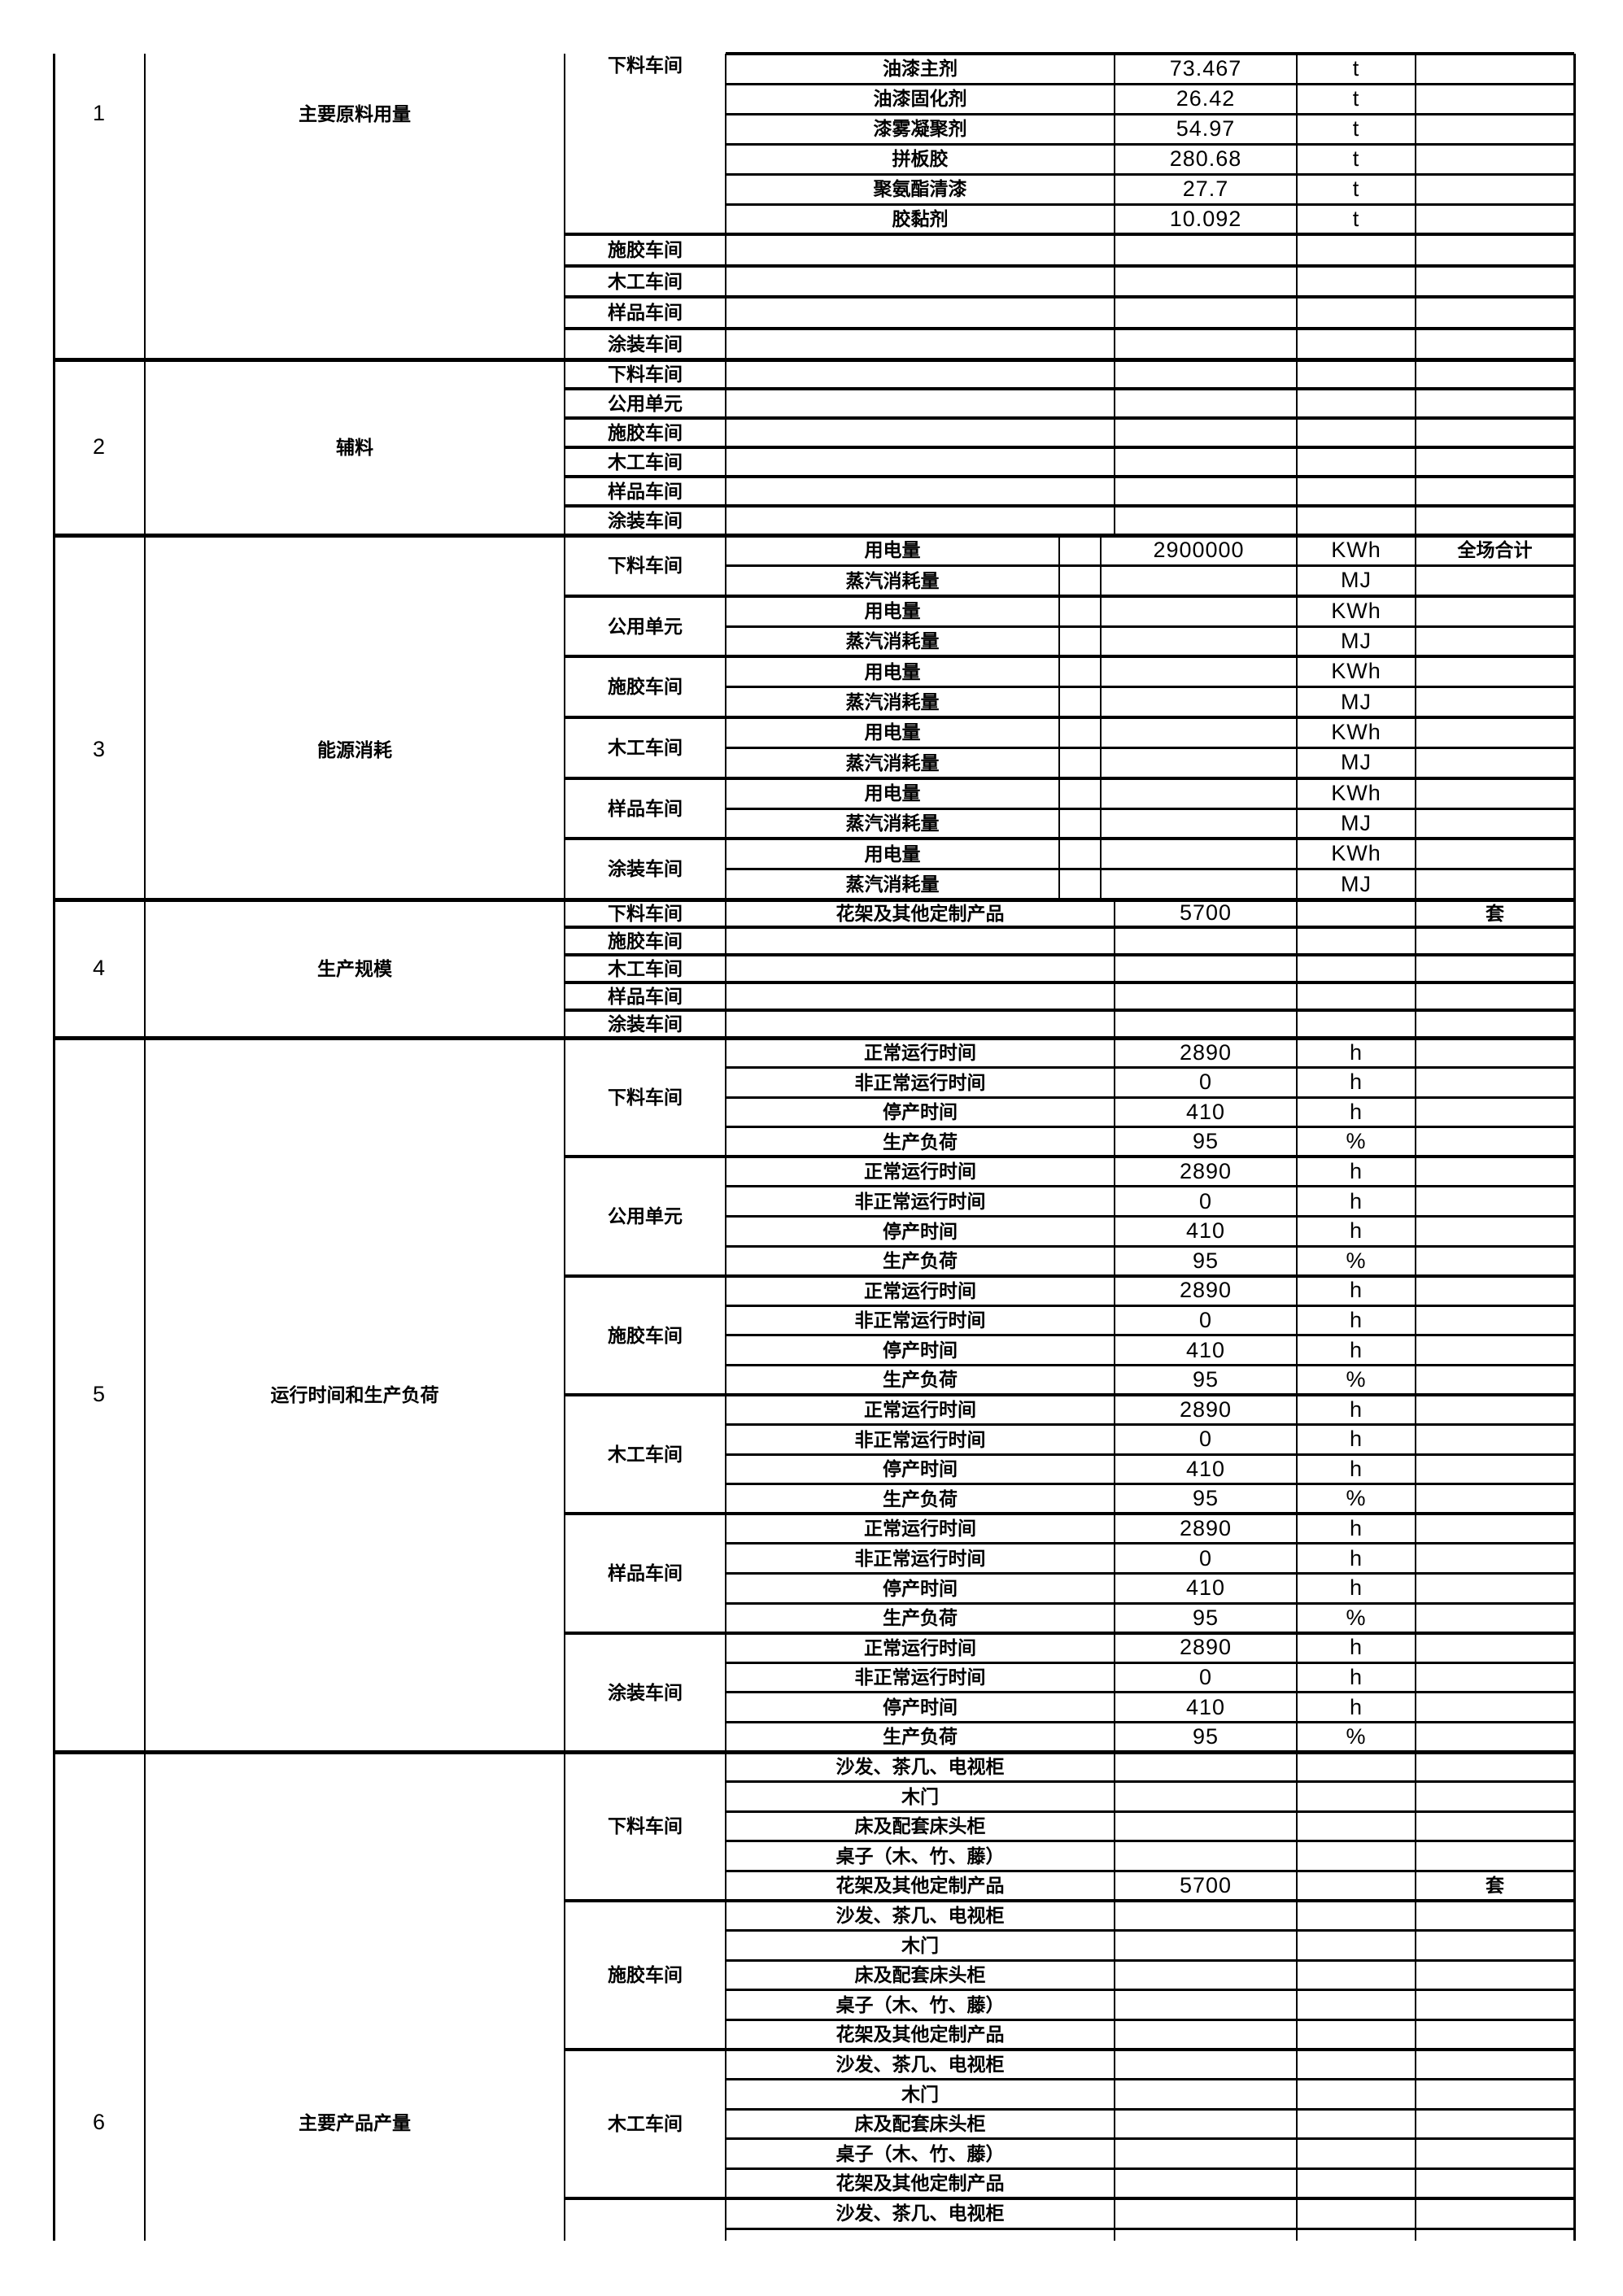 This screenshot has width=1623, height=2296. What do you see at coordinates (646, 1573) in the screenshot?
I see `workshop-name: 样品车间` at bounding box center [646, 1573].